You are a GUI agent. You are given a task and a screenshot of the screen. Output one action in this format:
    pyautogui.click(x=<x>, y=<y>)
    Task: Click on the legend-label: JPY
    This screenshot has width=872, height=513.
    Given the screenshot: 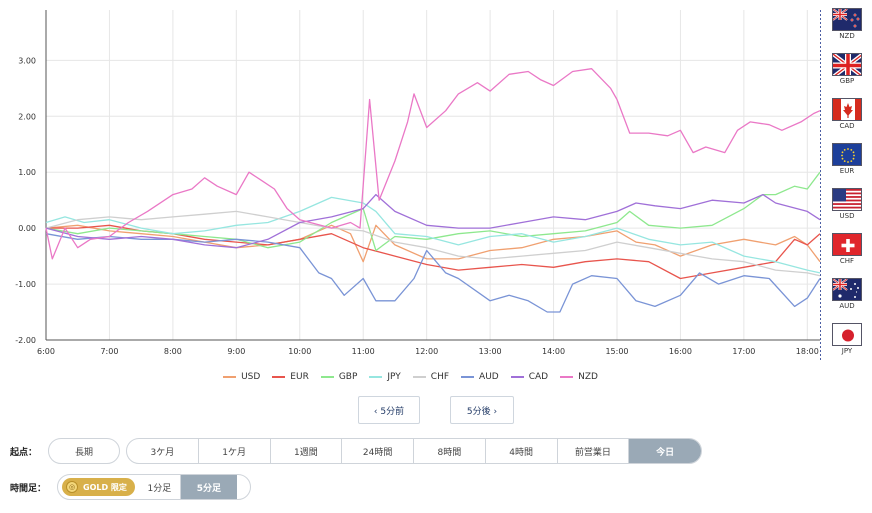 What is the action you would take?
    pyautogui.click(x=394, y=377)
    